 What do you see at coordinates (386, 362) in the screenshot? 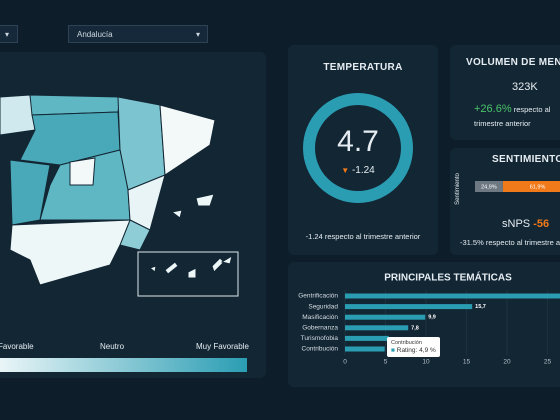
I see `x-tick-label: 5` at bounding box center [386, 362].